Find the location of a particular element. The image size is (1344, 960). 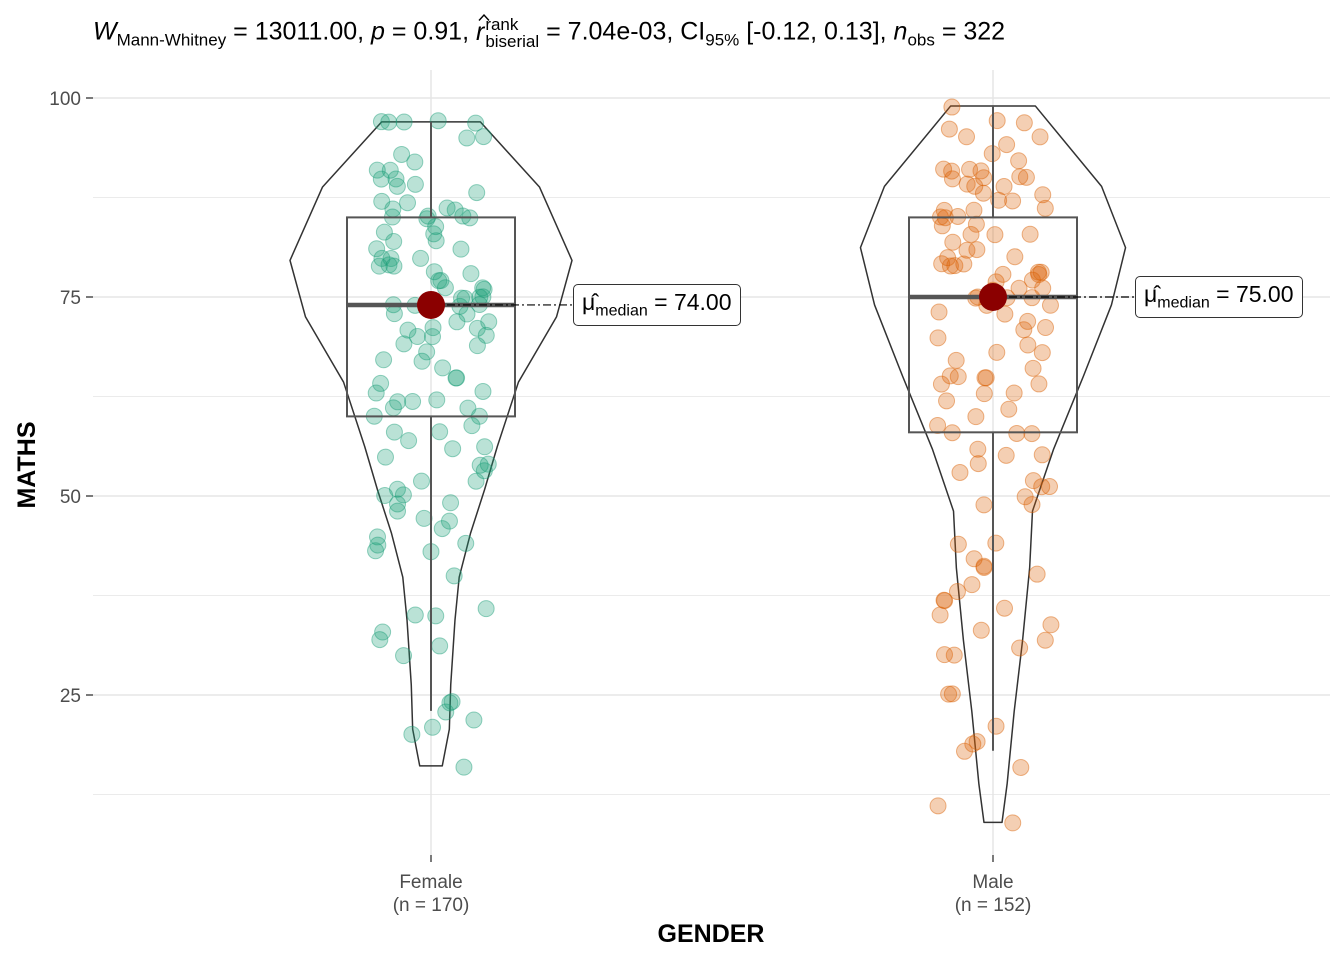

y-tick-label: 50 is located at coordinates (70, 497).